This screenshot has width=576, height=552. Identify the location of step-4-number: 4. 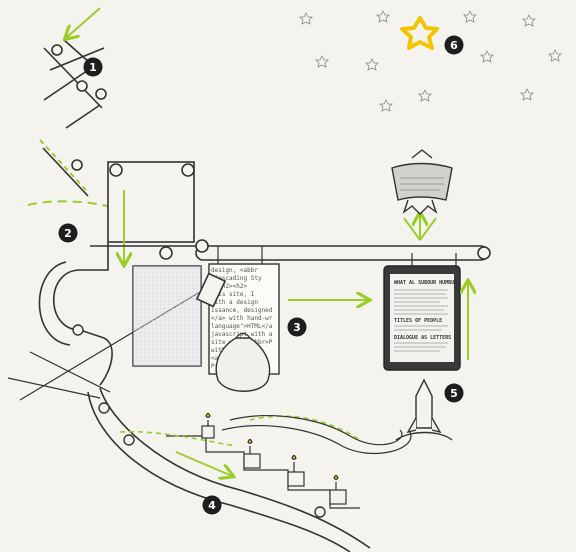
(212, 505).